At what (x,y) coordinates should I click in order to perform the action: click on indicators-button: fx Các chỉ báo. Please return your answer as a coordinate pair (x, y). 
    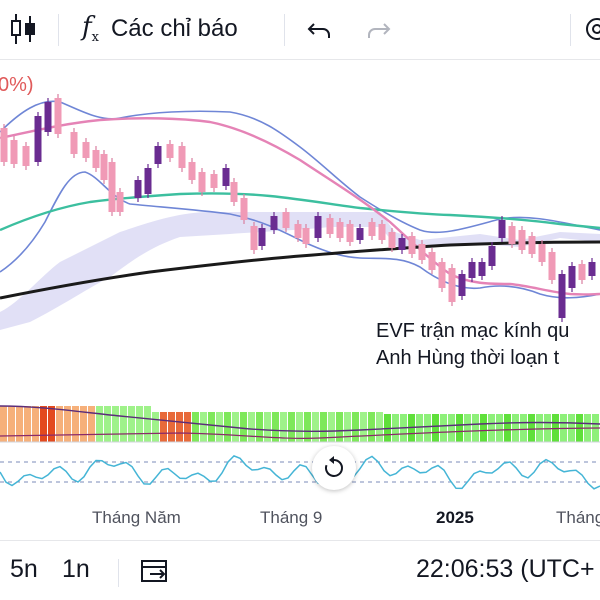
    Looking at the image, I should click on (160, 29).